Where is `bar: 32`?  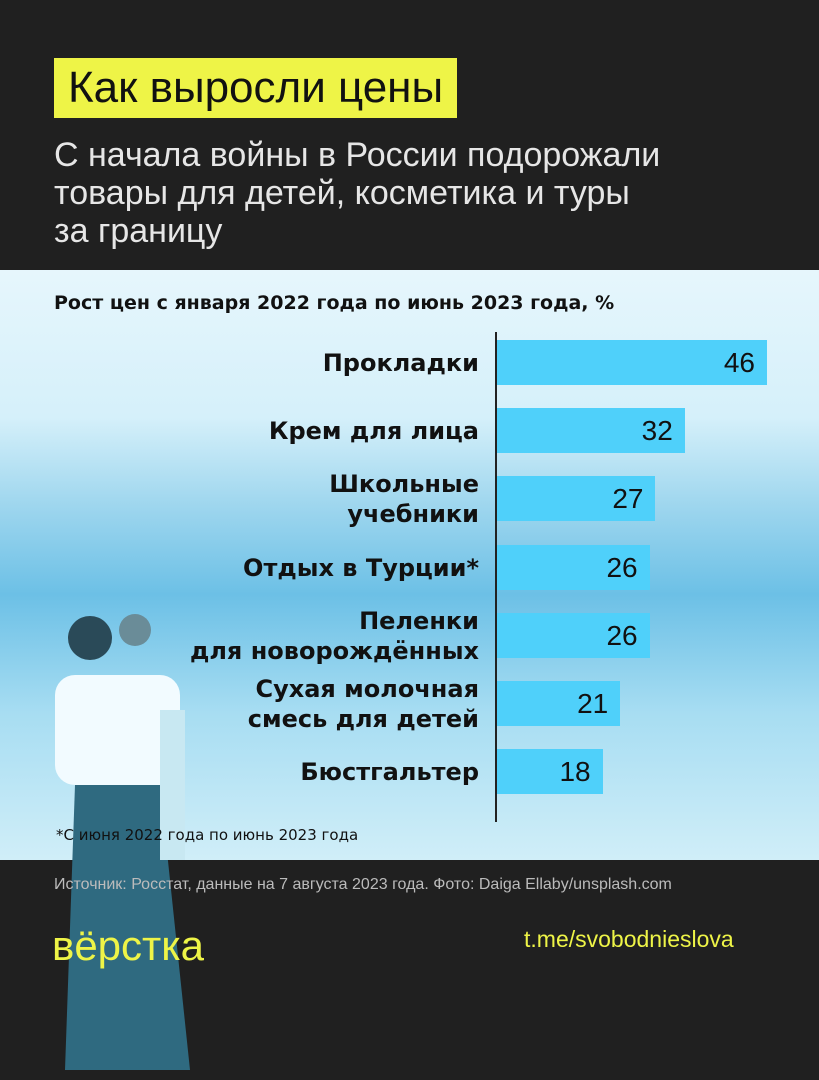
bar: 32 is located at coordinates (591, 431).